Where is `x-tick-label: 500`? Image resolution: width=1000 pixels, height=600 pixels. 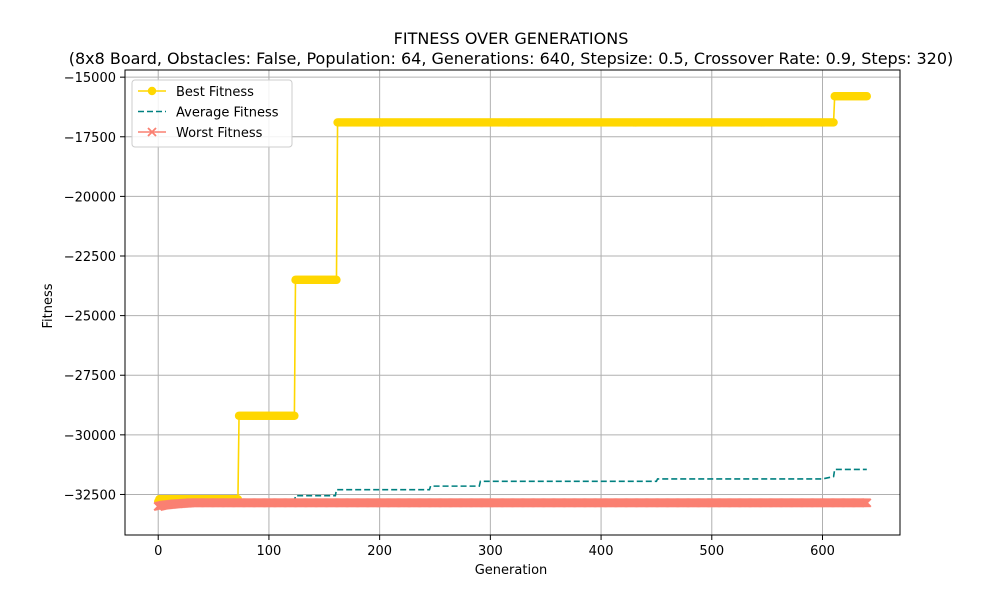
x-tick-label: 500 is located at coordinates (711, 551).